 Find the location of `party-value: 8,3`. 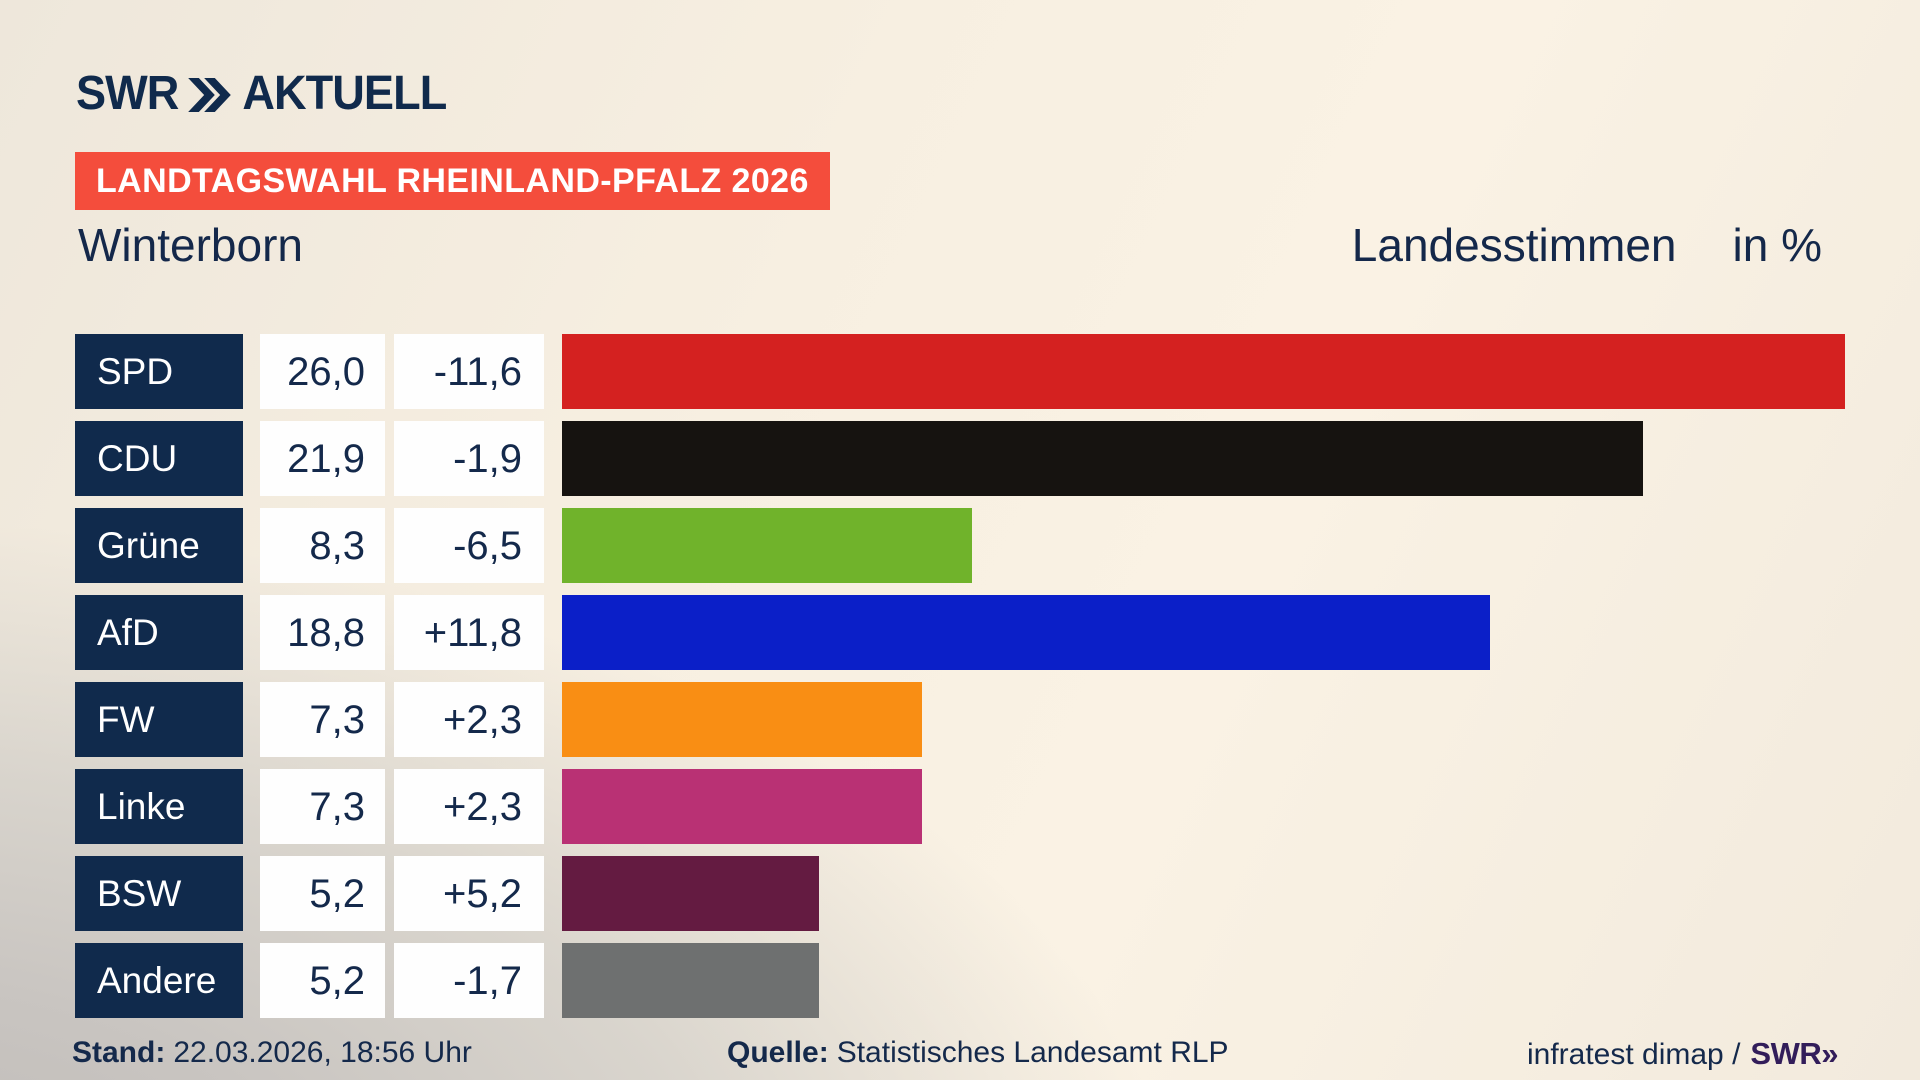

party-value: 8,3 is located at coordinates (322, 545).